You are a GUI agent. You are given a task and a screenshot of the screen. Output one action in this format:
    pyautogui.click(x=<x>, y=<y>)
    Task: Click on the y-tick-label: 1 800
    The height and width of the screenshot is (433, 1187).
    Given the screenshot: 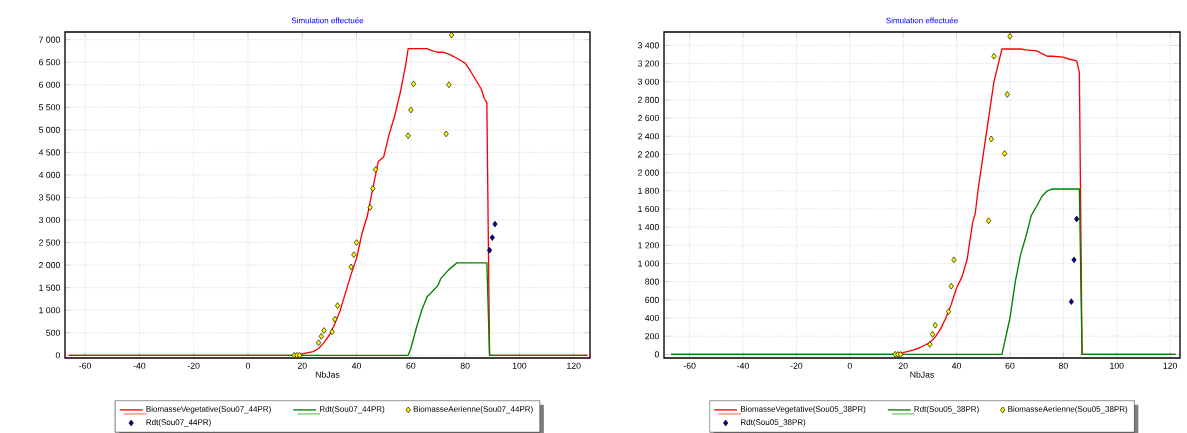 What is the action you would take?
    pyautogui.click(x=648, y=190)
    